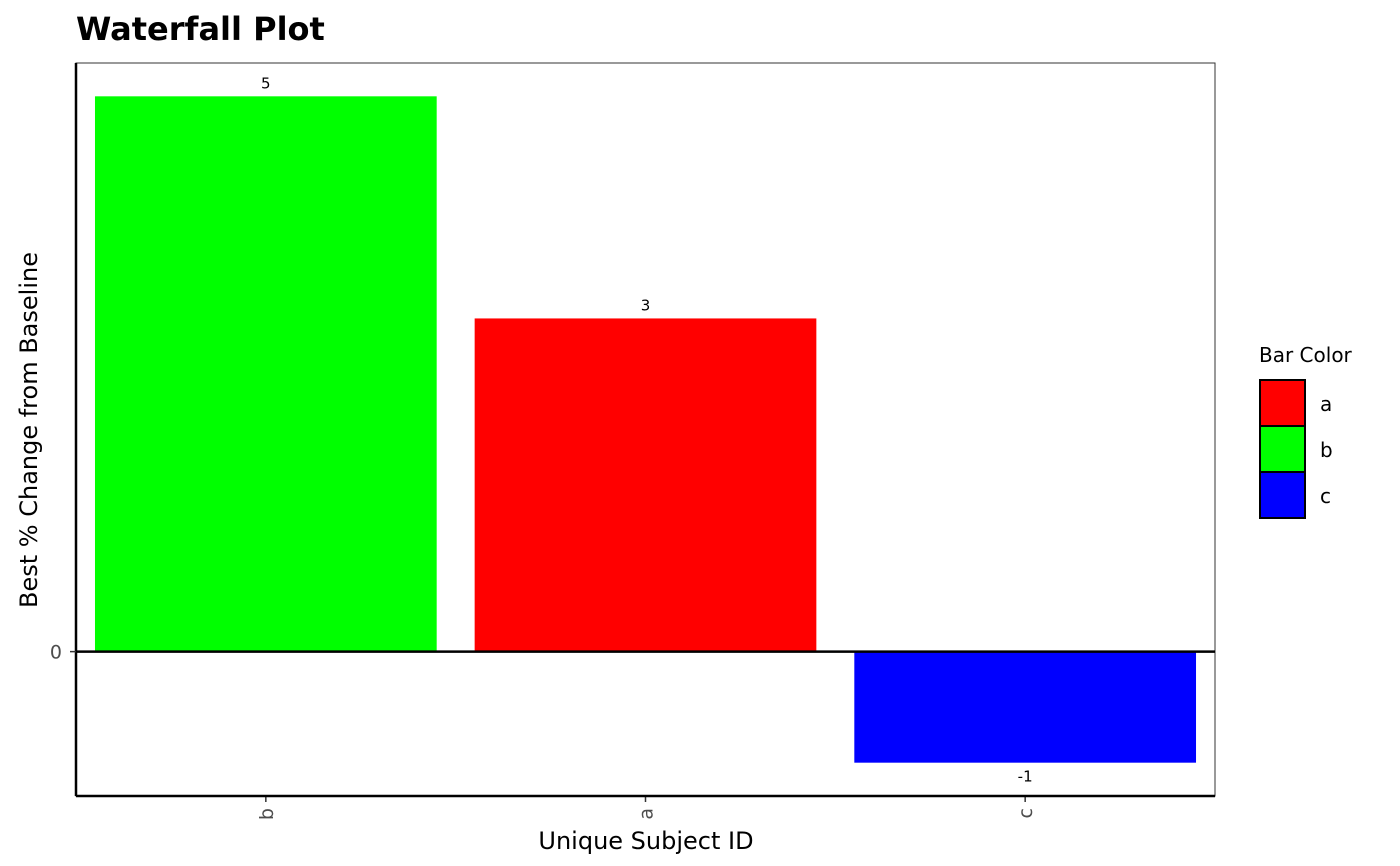 The width and height of the screenshot is (1400, 866). Describe the element at coordinates (56, 653) in the screenshot. I see `y-tick-label: 0` at that location.